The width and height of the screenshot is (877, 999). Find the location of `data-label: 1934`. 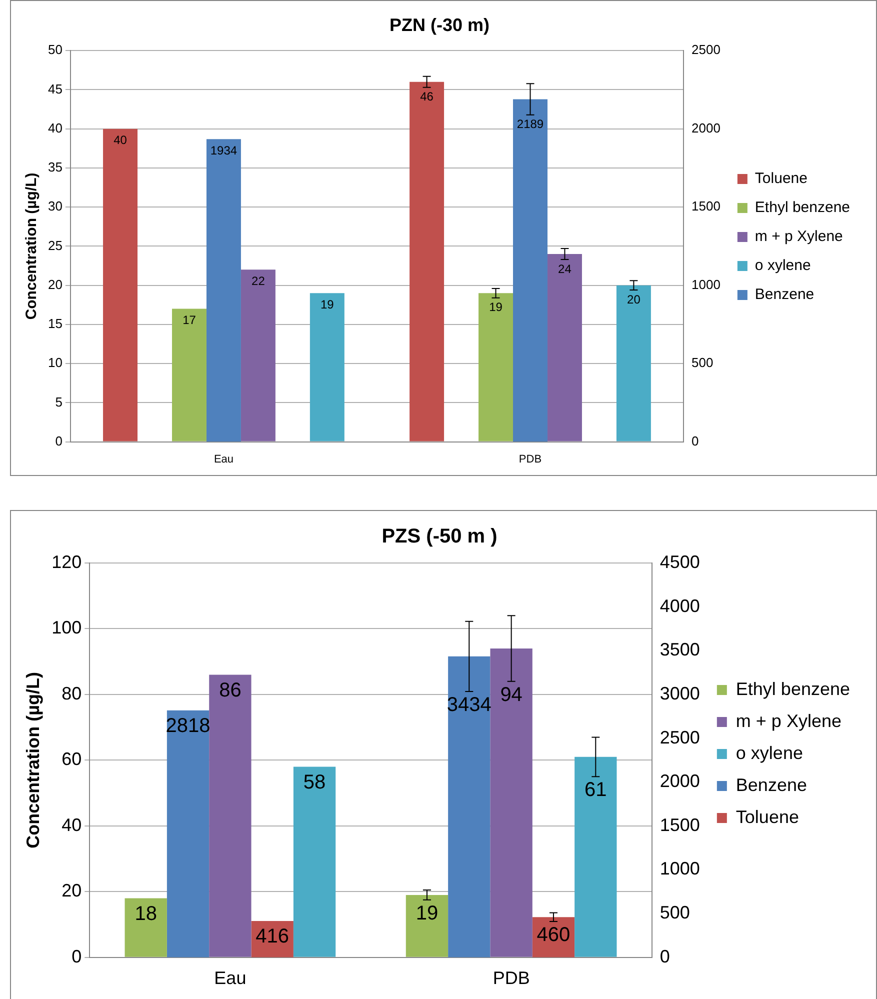

data-label: 1934 is located at coordinates (224, 150).